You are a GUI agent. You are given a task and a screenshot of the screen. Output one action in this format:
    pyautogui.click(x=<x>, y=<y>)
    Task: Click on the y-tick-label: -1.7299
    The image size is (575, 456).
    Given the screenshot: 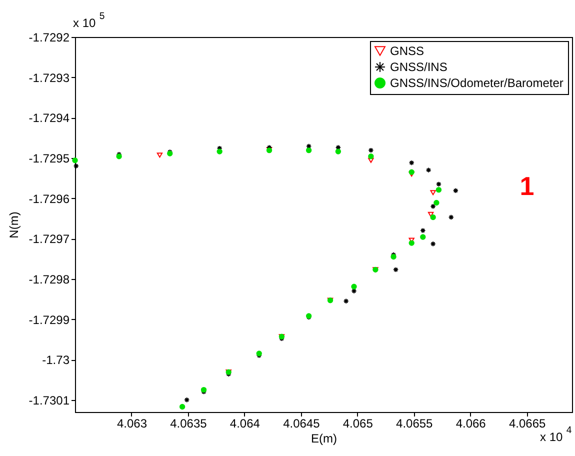 What is the action you would take?
    pyautogui.click(x=49, y=319)
    